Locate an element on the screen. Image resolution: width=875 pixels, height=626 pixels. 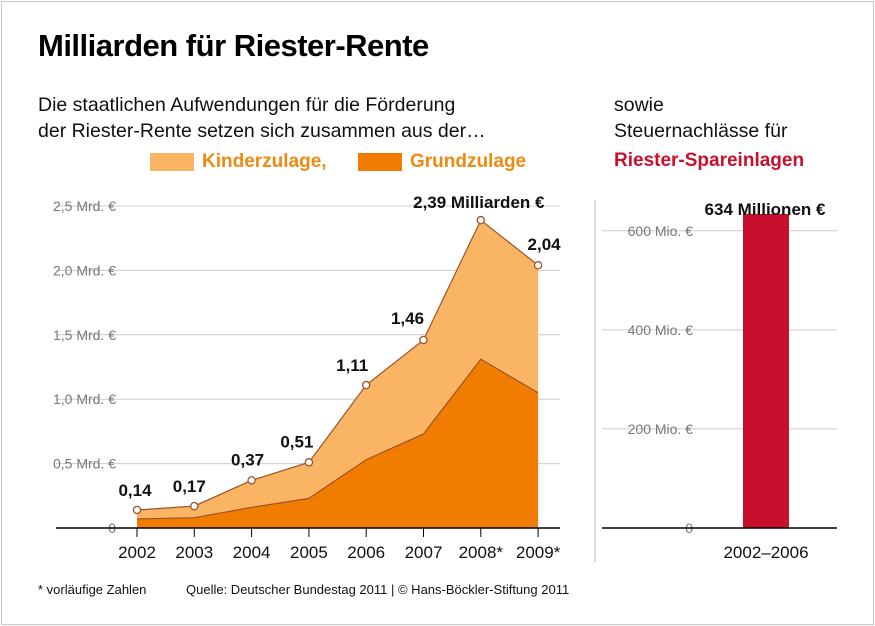
y-tick-label: 1,0 Mrd. € is located at coordinates (84, 399).